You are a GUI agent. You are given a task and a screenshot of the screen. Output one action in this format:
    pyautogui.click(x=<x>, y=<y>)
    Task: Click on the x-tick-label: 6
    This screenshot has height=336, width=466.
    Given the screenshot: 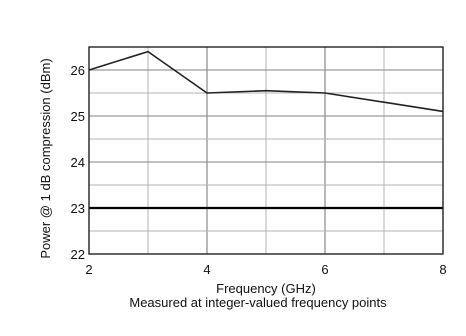 What is the action you would take?
    pyautogui.click(x=324, y=269)
    